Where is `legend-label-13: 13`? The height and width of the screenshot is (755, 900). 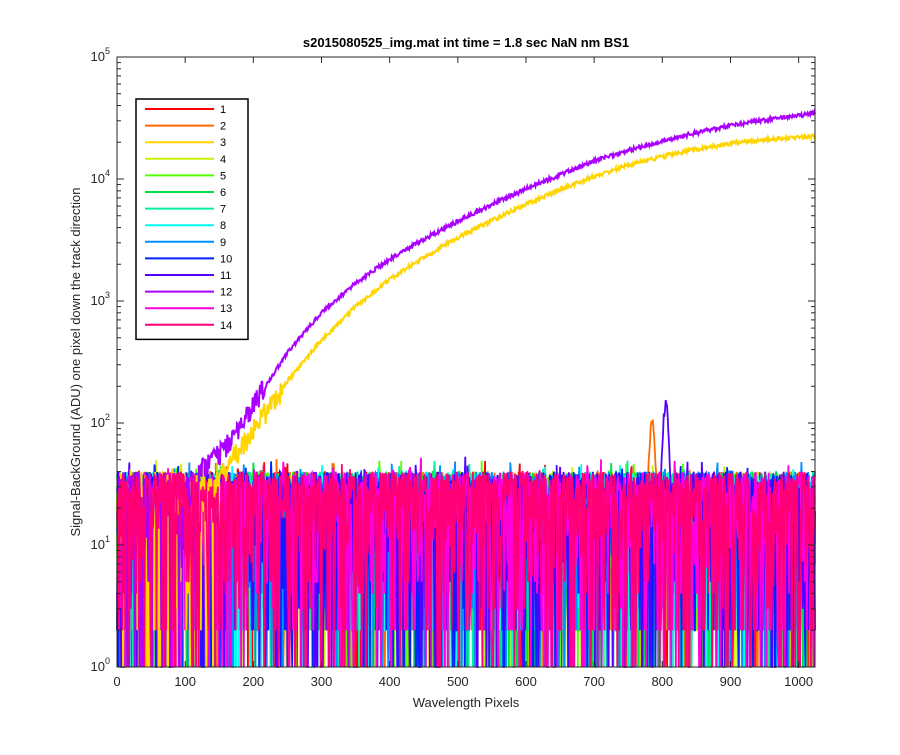
legend-label-13: 13 is located at coordinates (226, 309).